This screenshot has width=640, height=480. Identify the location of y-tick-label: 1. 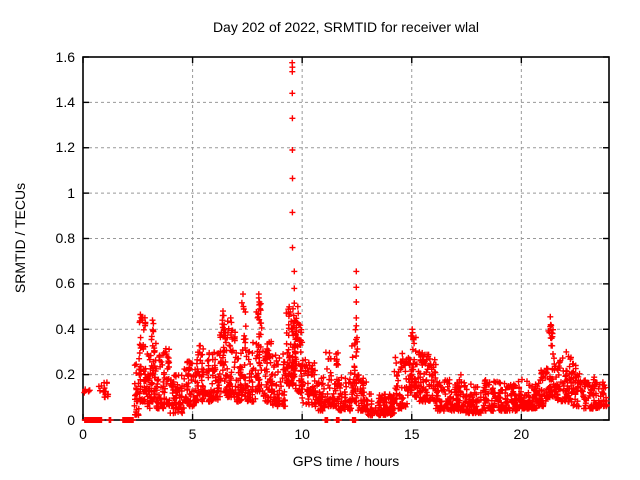
(71, 192).